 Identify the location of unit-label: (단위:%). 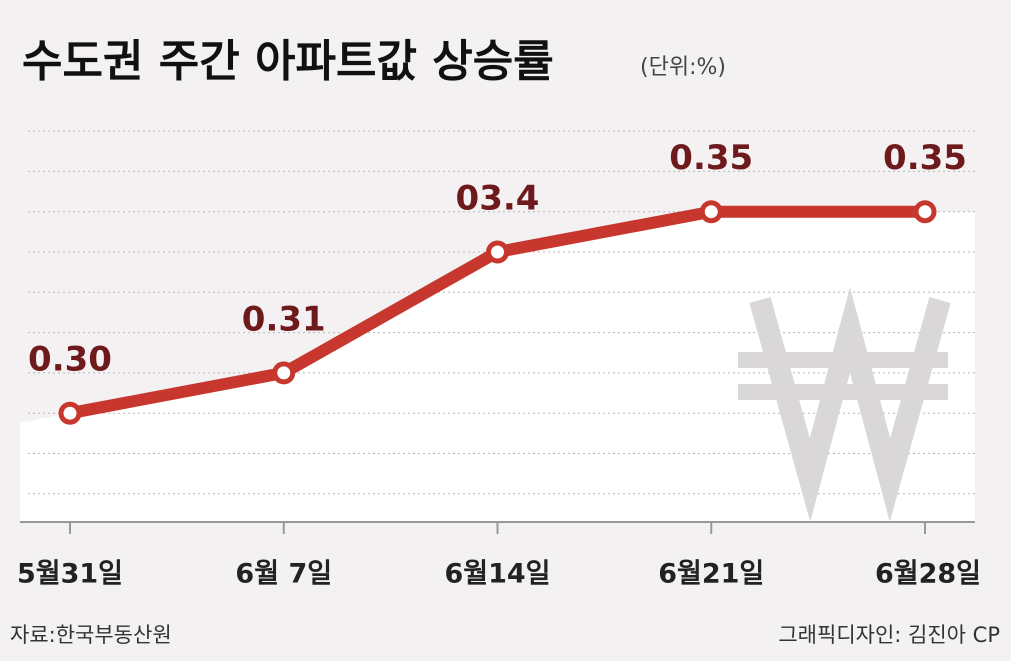
(683, 67).